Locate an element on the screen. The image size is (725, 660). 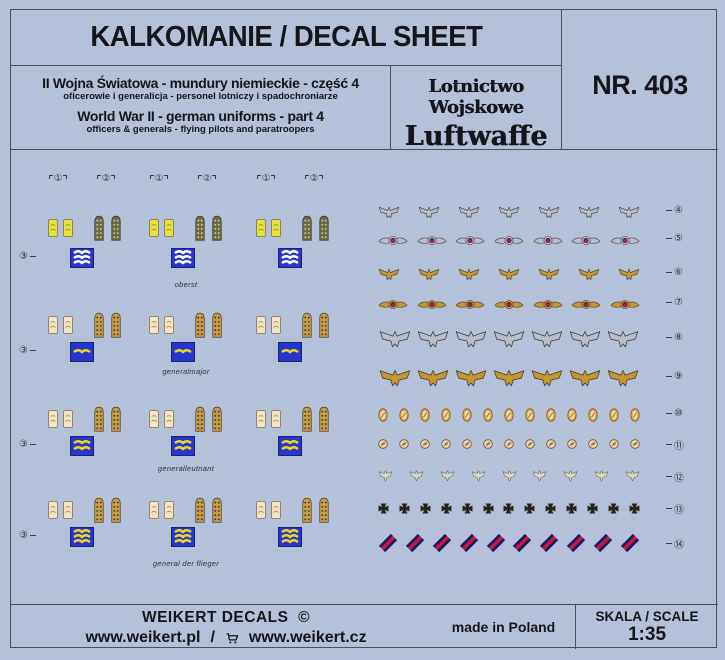
row-marker: ⑧ is located at coordinates (674, 337).